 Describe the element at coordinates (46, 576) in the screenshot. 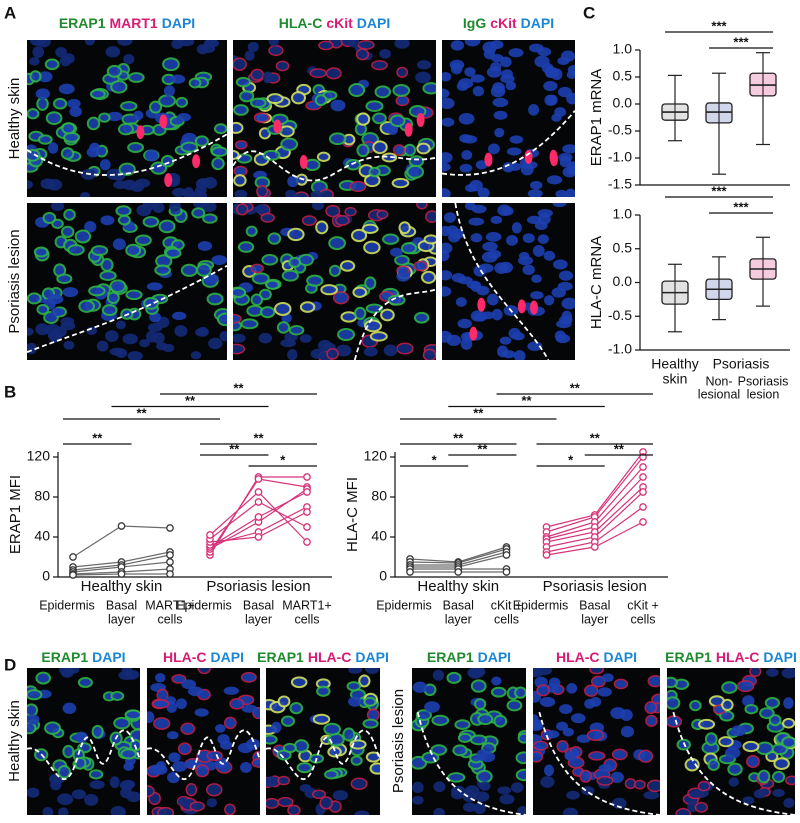

I see `y-tick-label: 0` at that location.